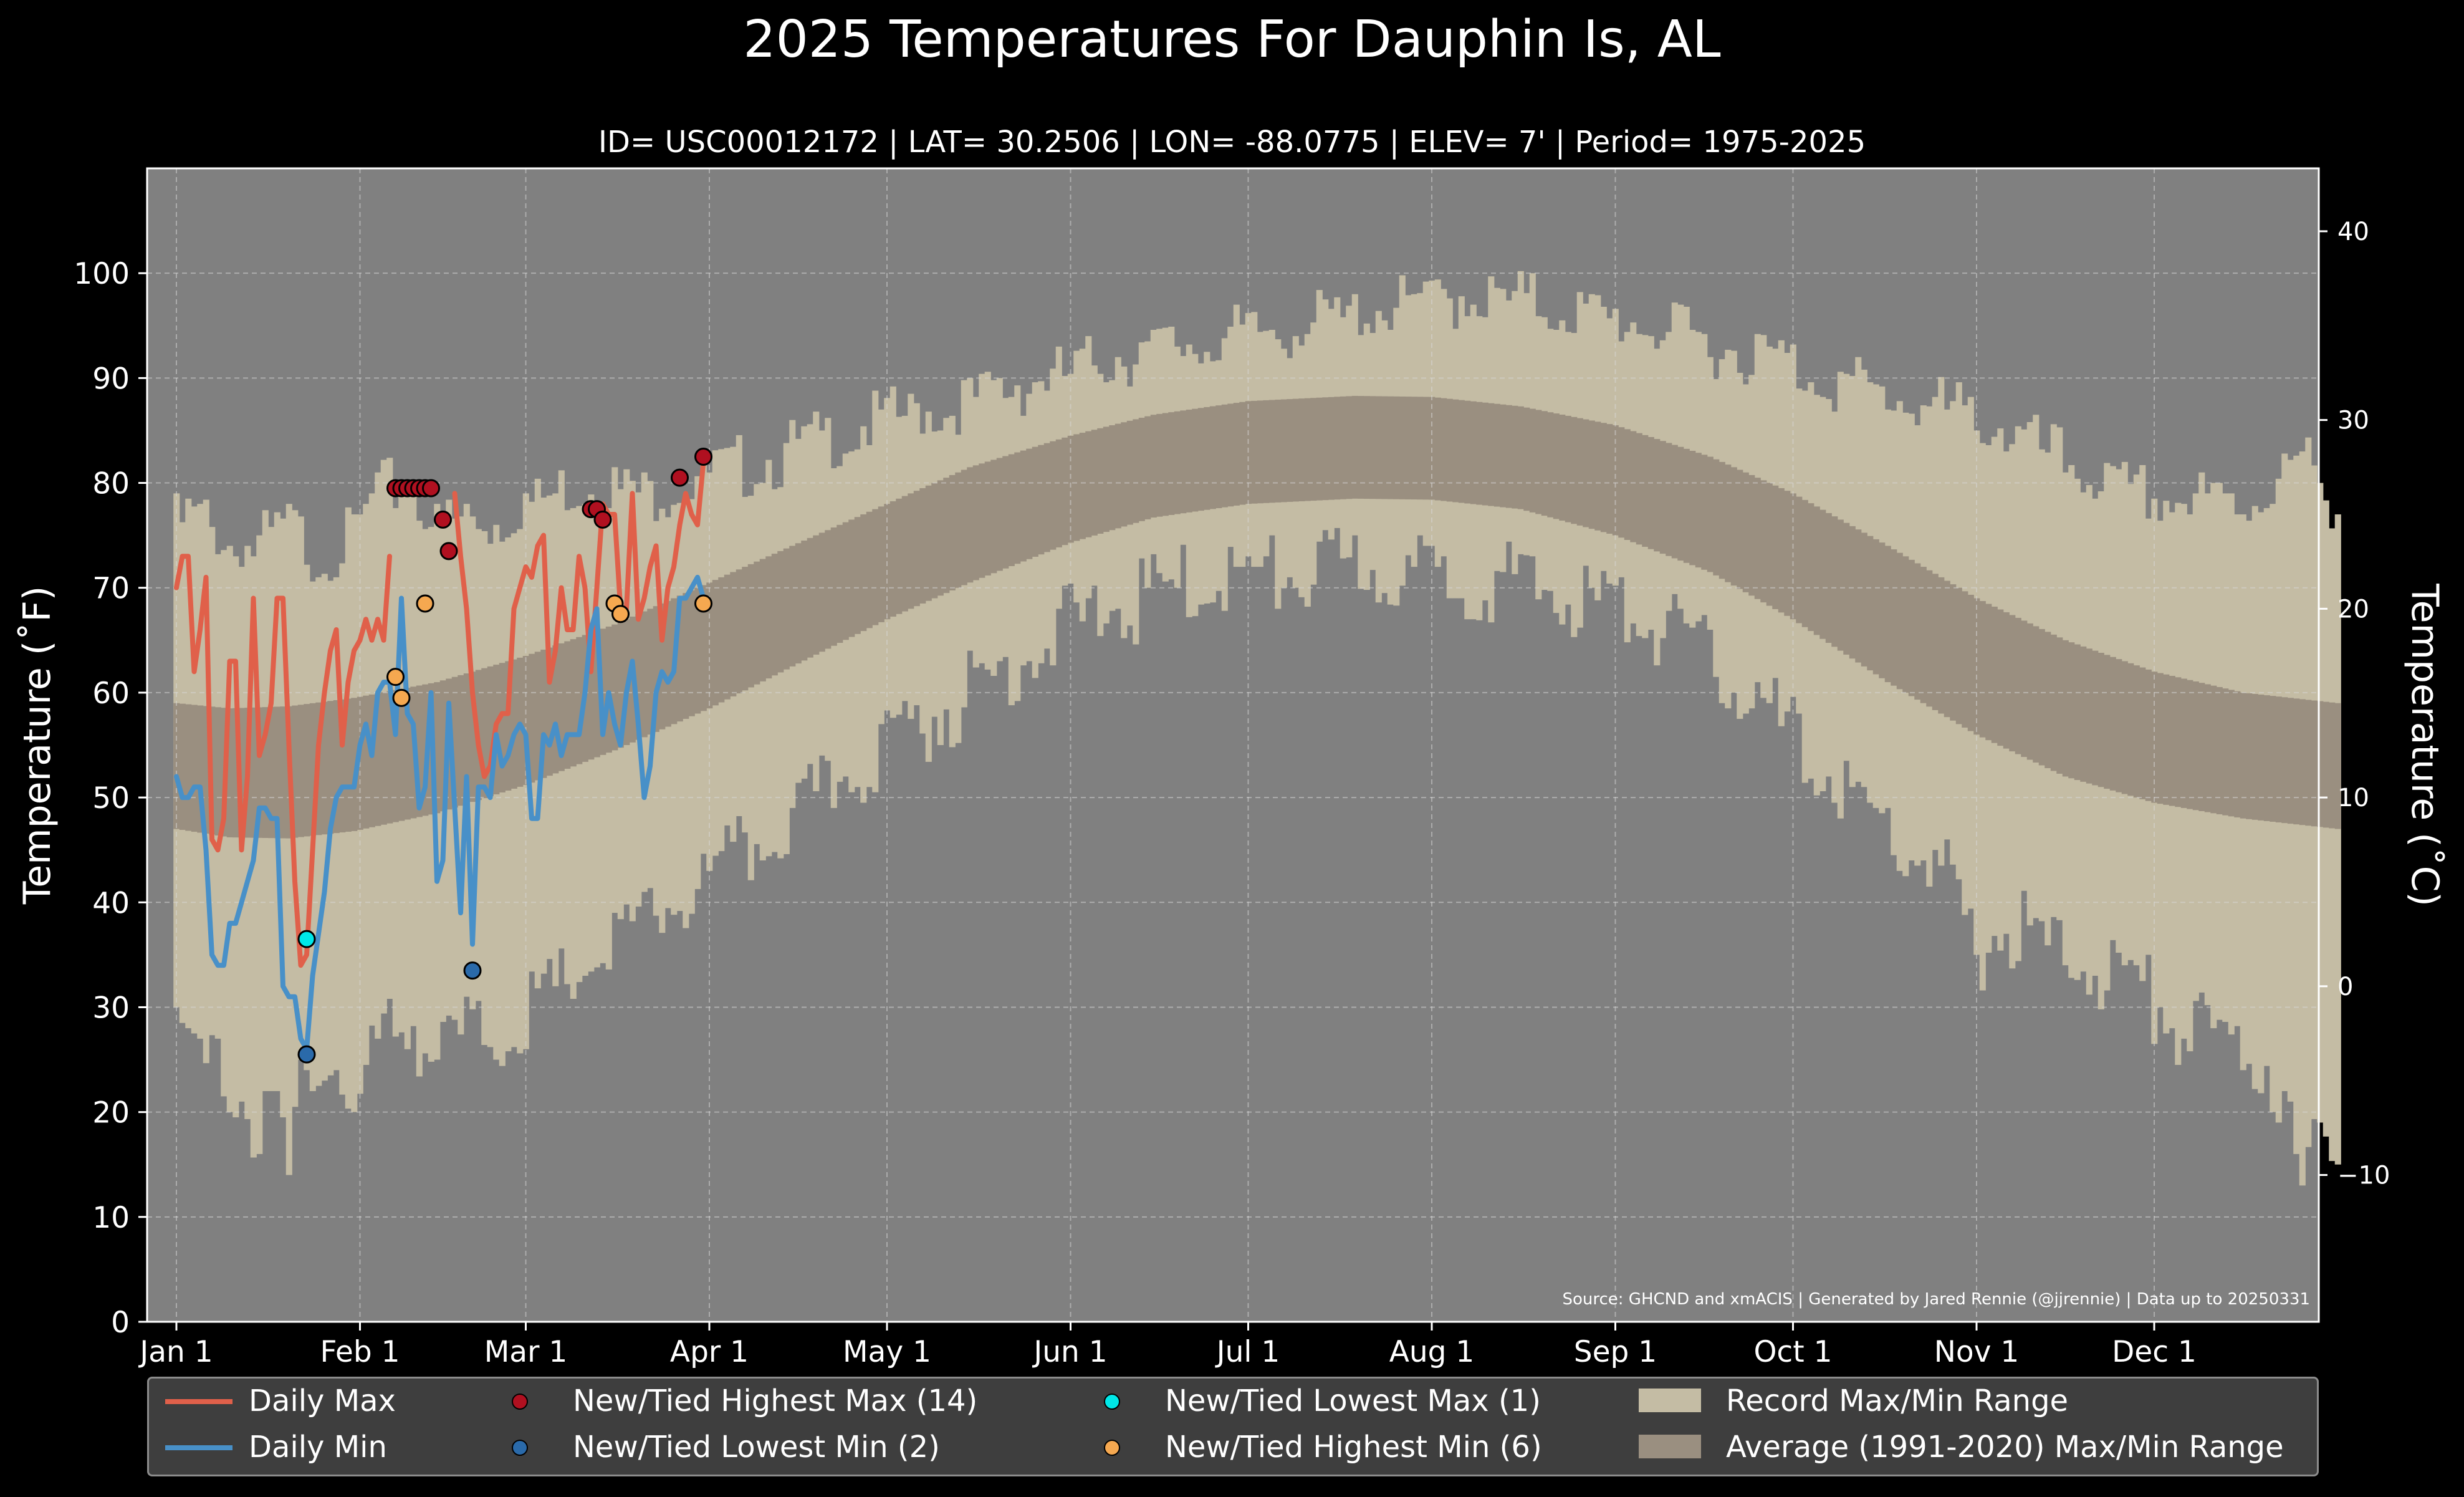  Describe the element at coordinates (1112, 1402) in the screenshot. I see `new-low-max-swatch` at that location.